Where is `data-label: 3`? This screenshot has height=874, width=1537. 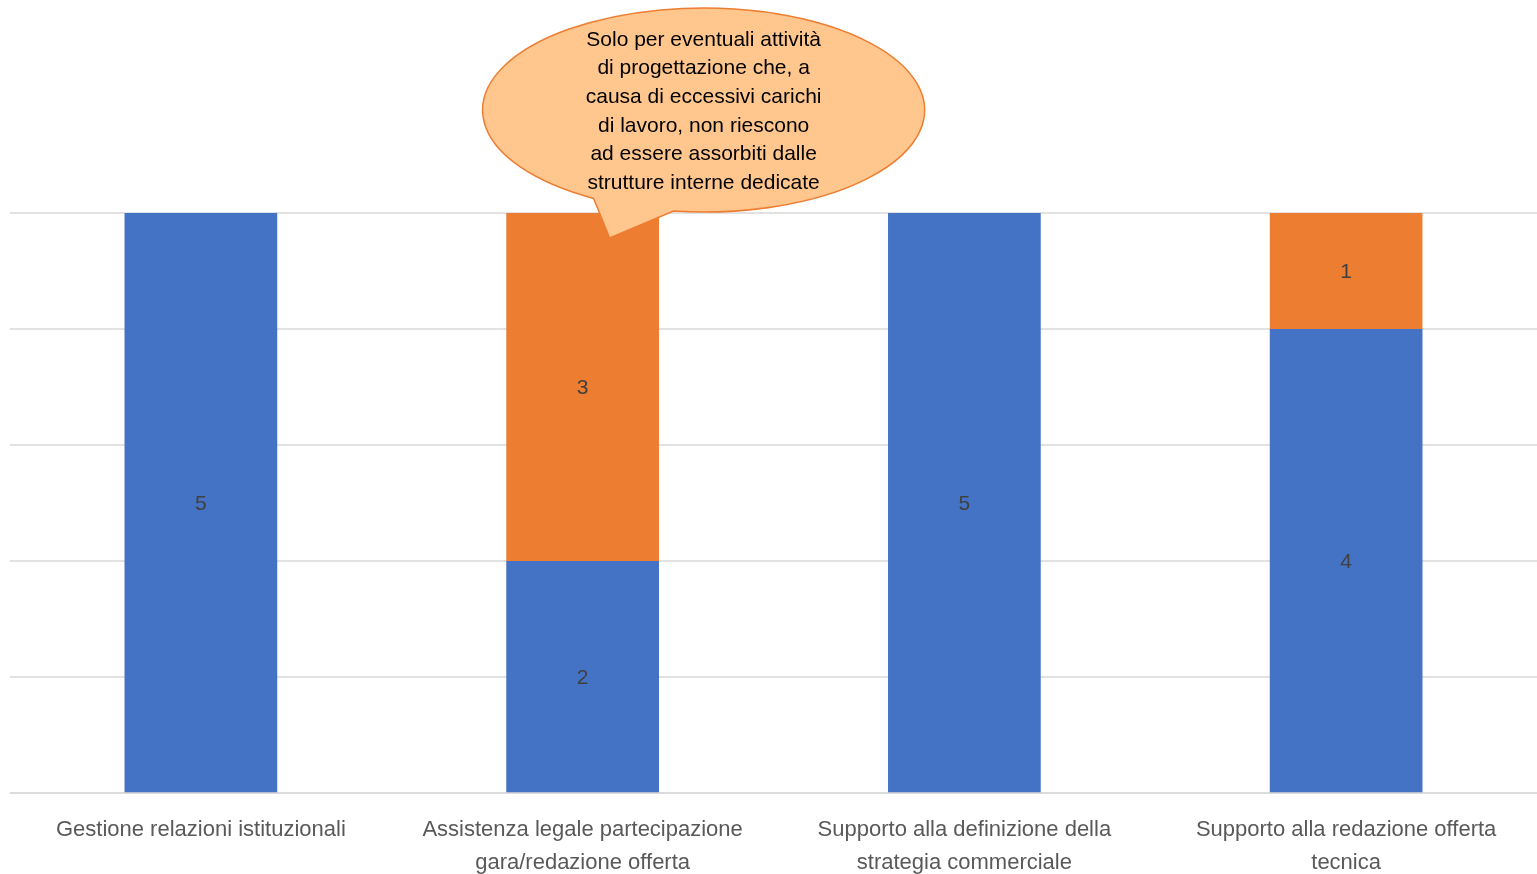
data-label: 3 is located at coordinates (582, 387).